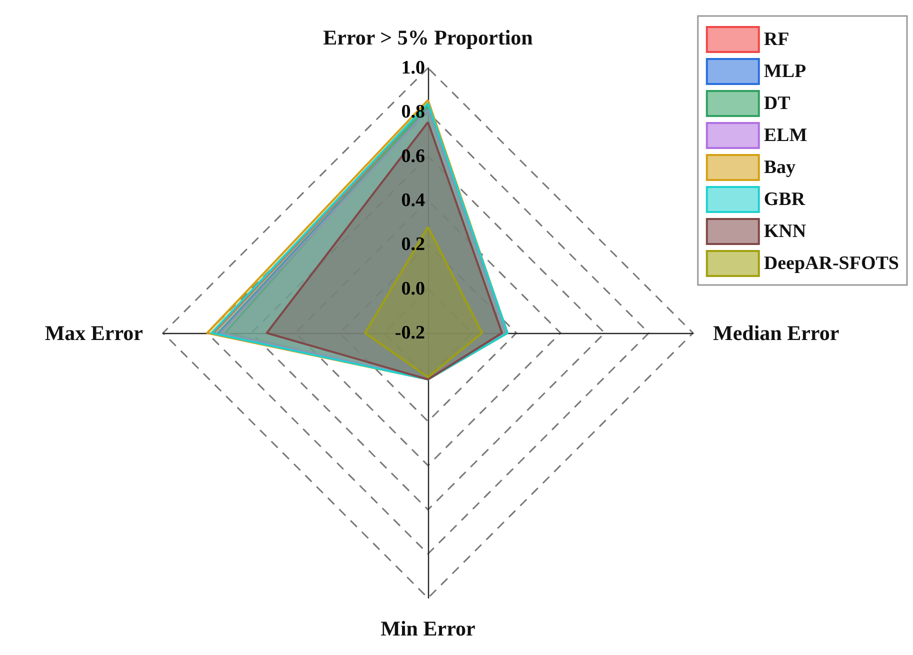 This screenshot has width=913, height=655. Describe the element at coordinates (785, 231) in the screenshot. I see `legend-label: KNN` at that location.